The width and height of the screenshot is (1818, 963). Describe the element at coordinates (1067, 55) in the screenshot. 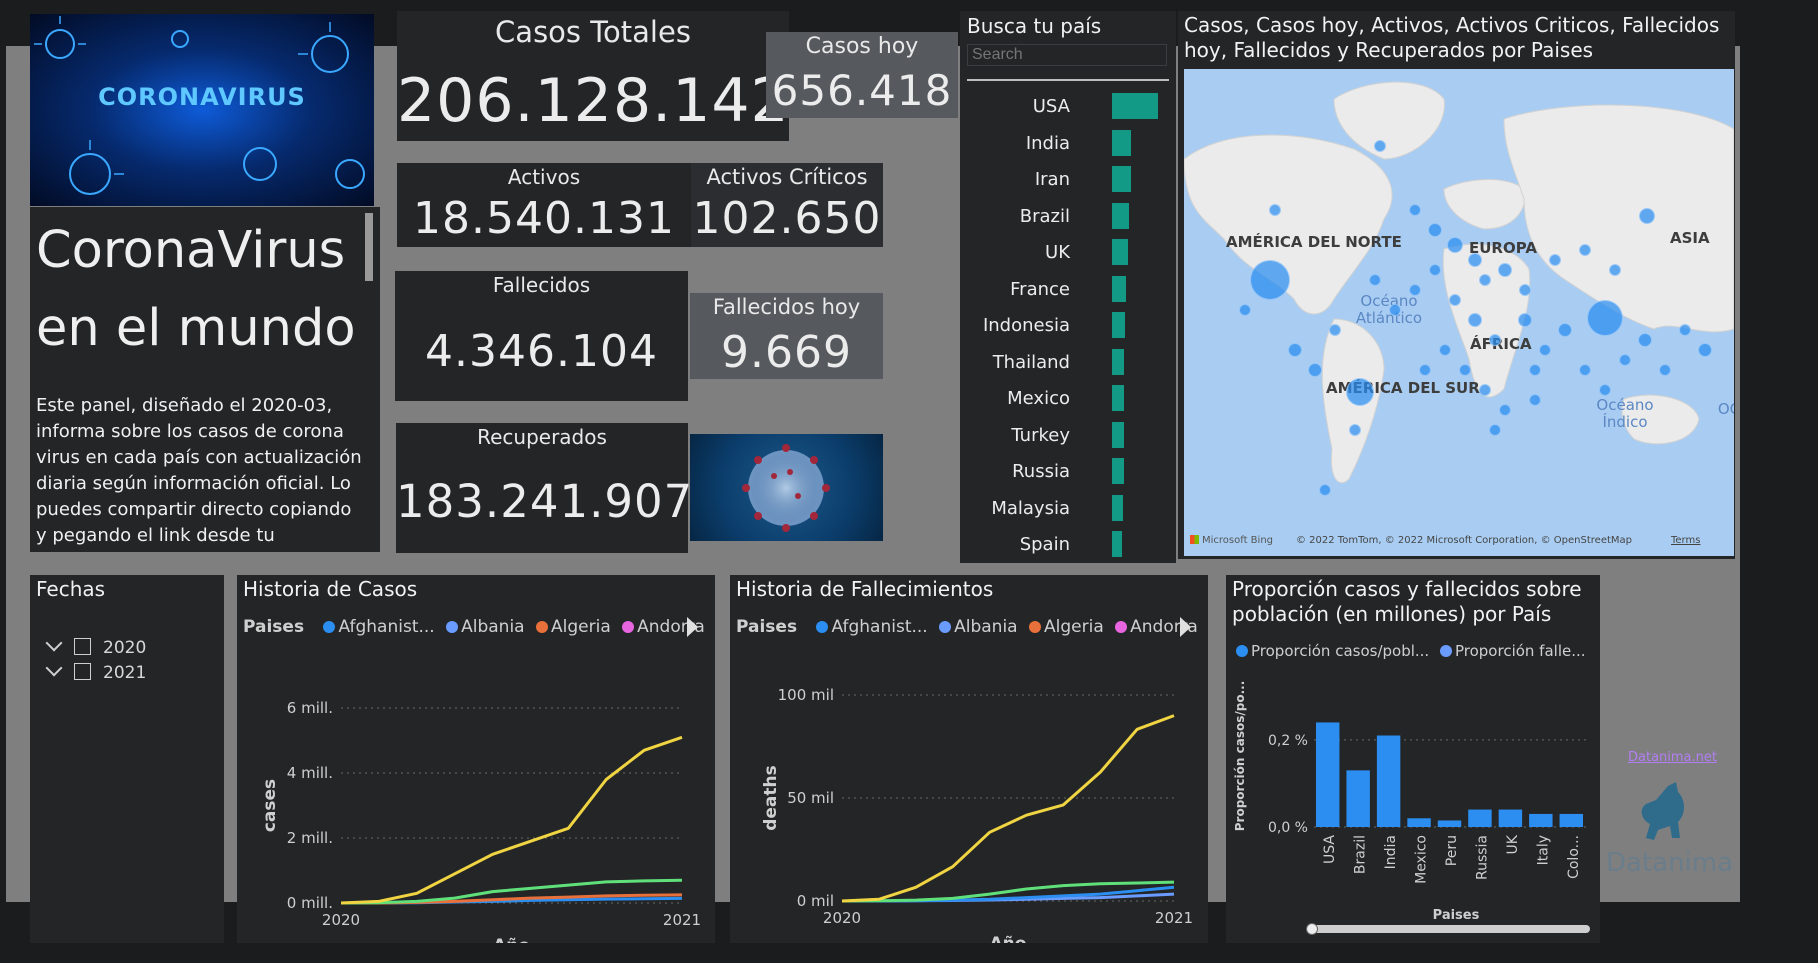

I see `country-search-input` at that location.